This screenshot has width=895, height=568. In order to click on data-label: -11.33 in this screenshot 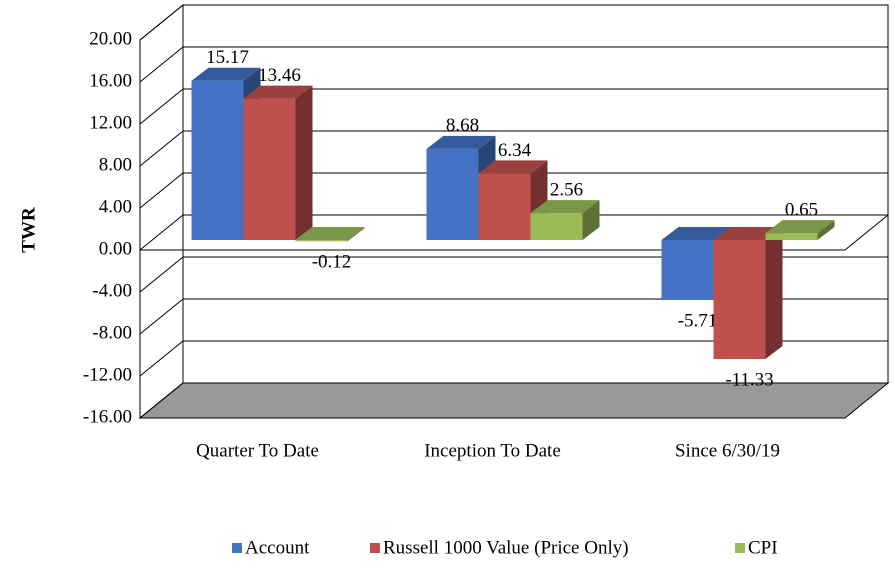, I will do `click(749, 379)`.